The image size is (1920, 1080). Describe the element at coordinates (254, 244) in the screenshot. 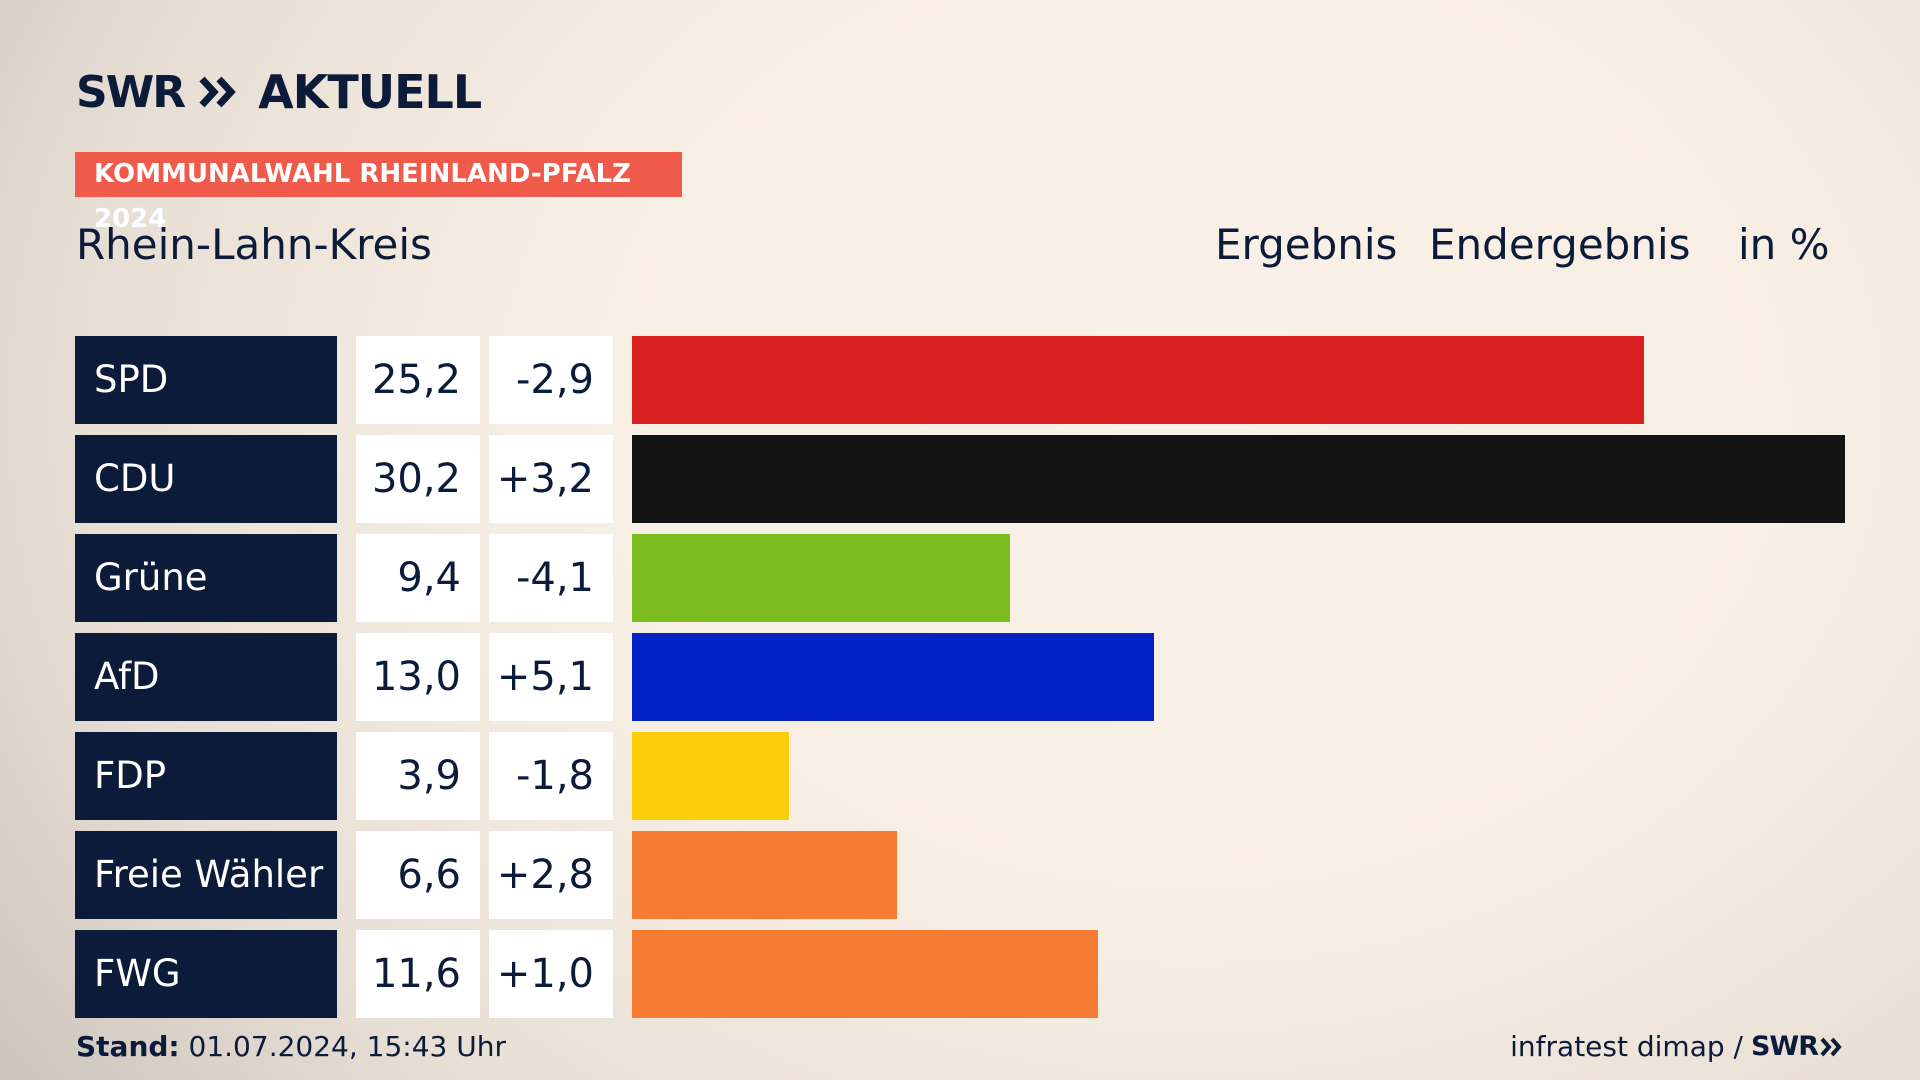

I see `region-title: Rhein-Lahn-Kreis` at that location.